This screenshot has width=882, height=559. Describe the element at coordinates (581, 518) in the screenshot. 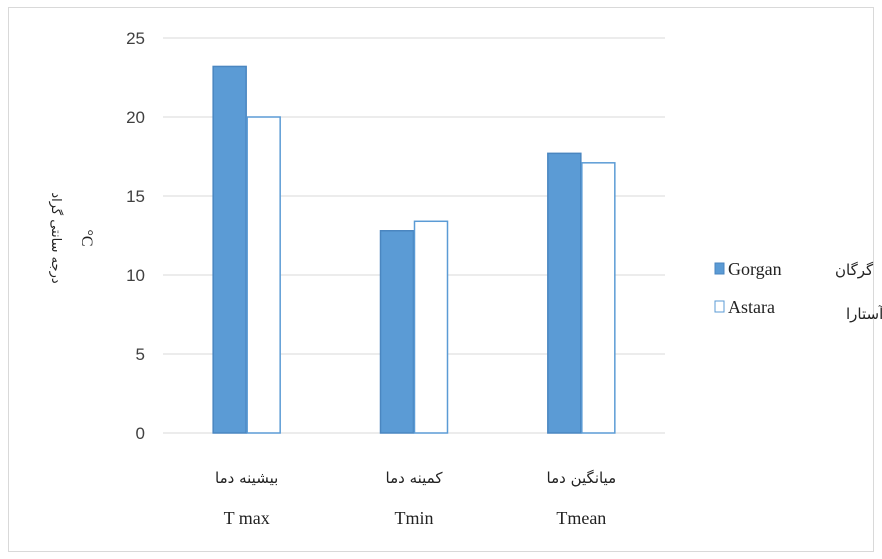

I see `x-category-label: Tmean` at that location.